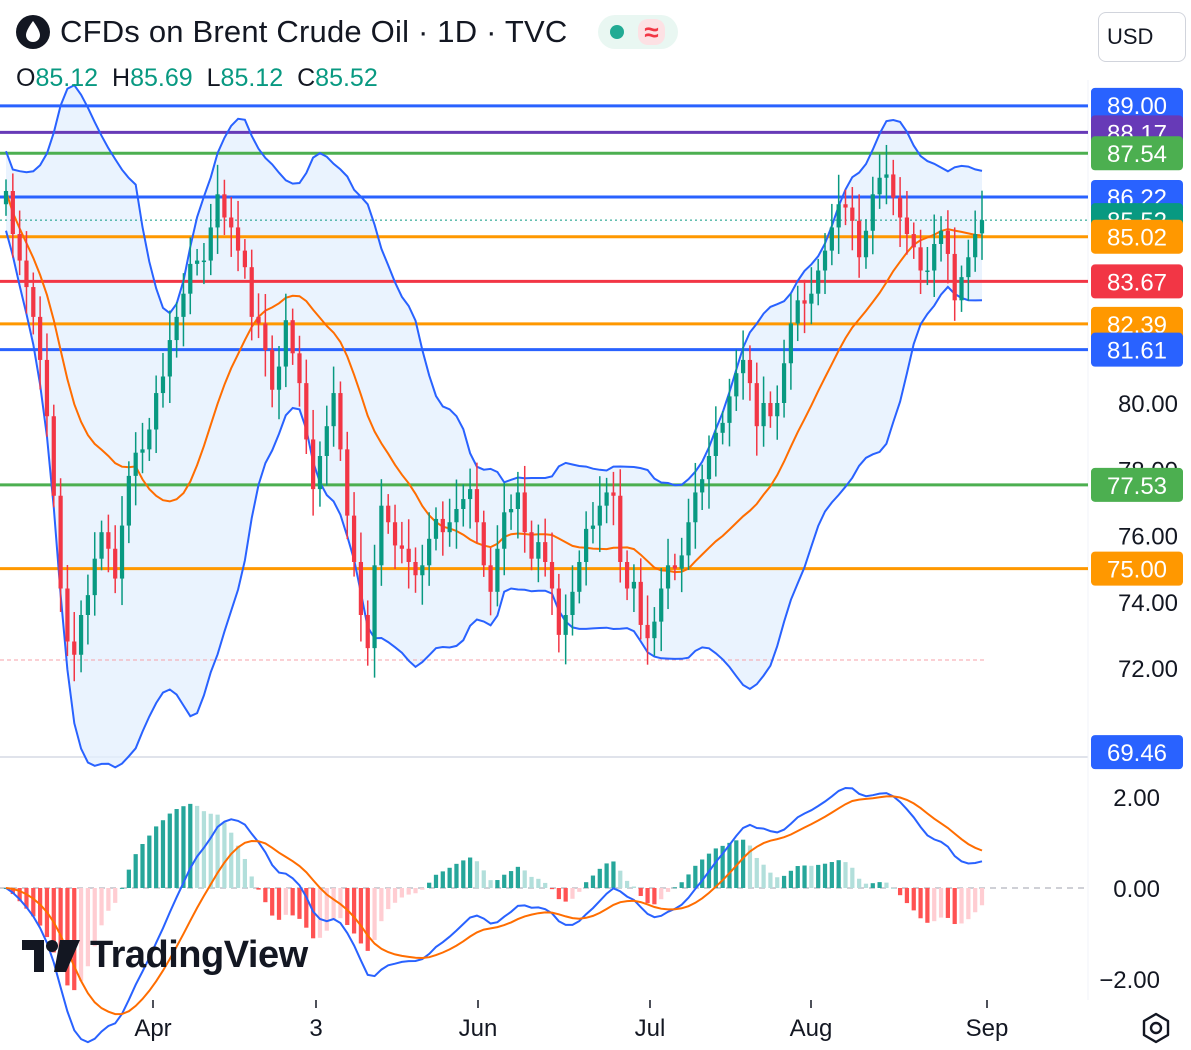  Describe the element at coordinates (165, 955) in the screenshot. I see `tradingview-logo: TradingView` at that location.